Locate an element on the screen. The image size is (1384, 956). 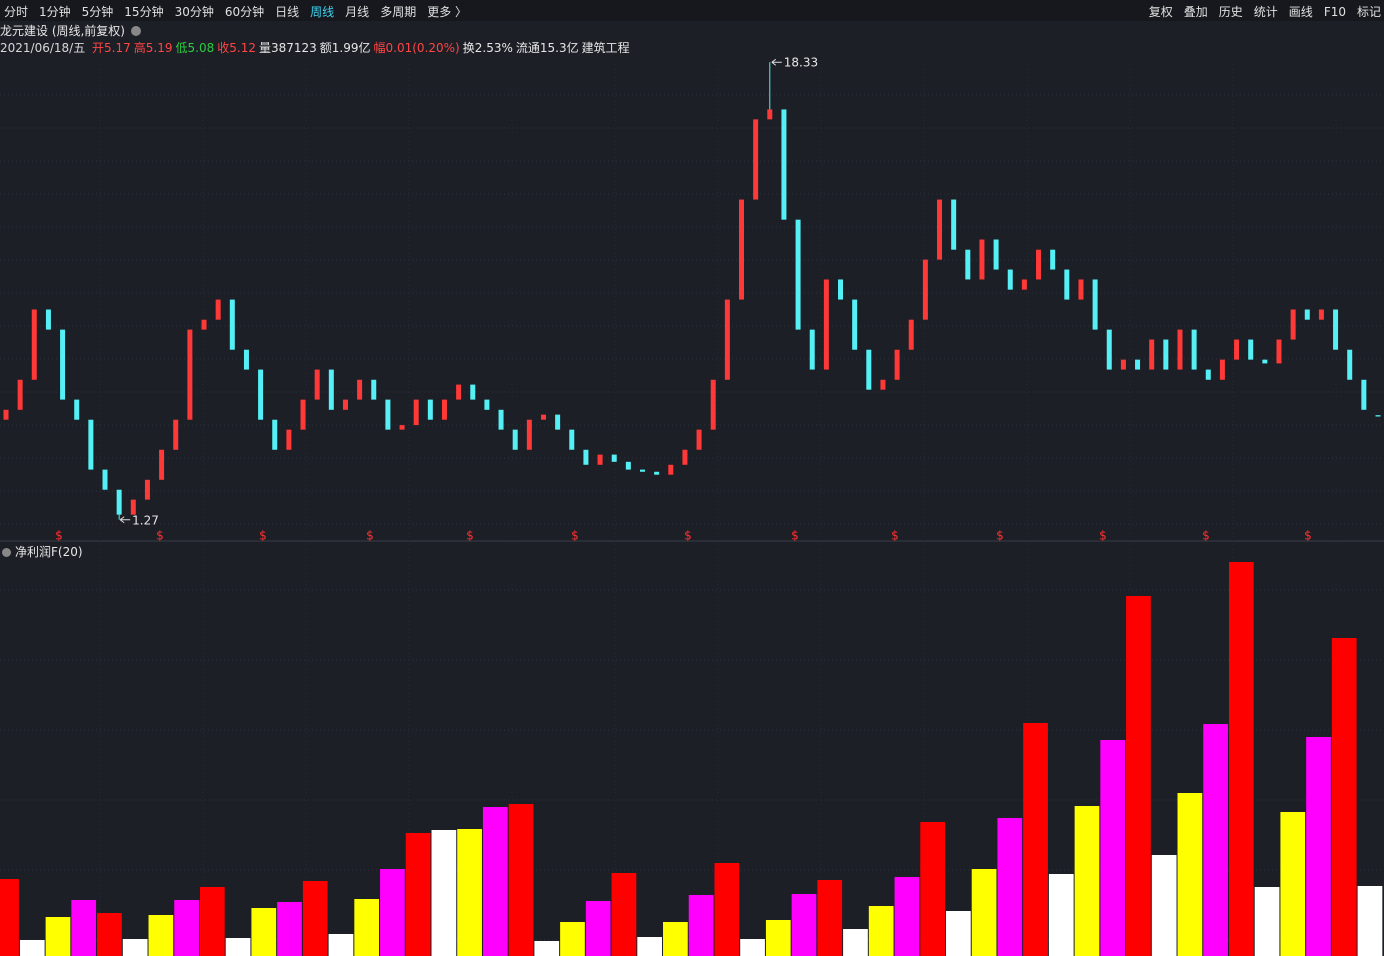
quote-item: 收5.12 is located at coordinates (236, 48).